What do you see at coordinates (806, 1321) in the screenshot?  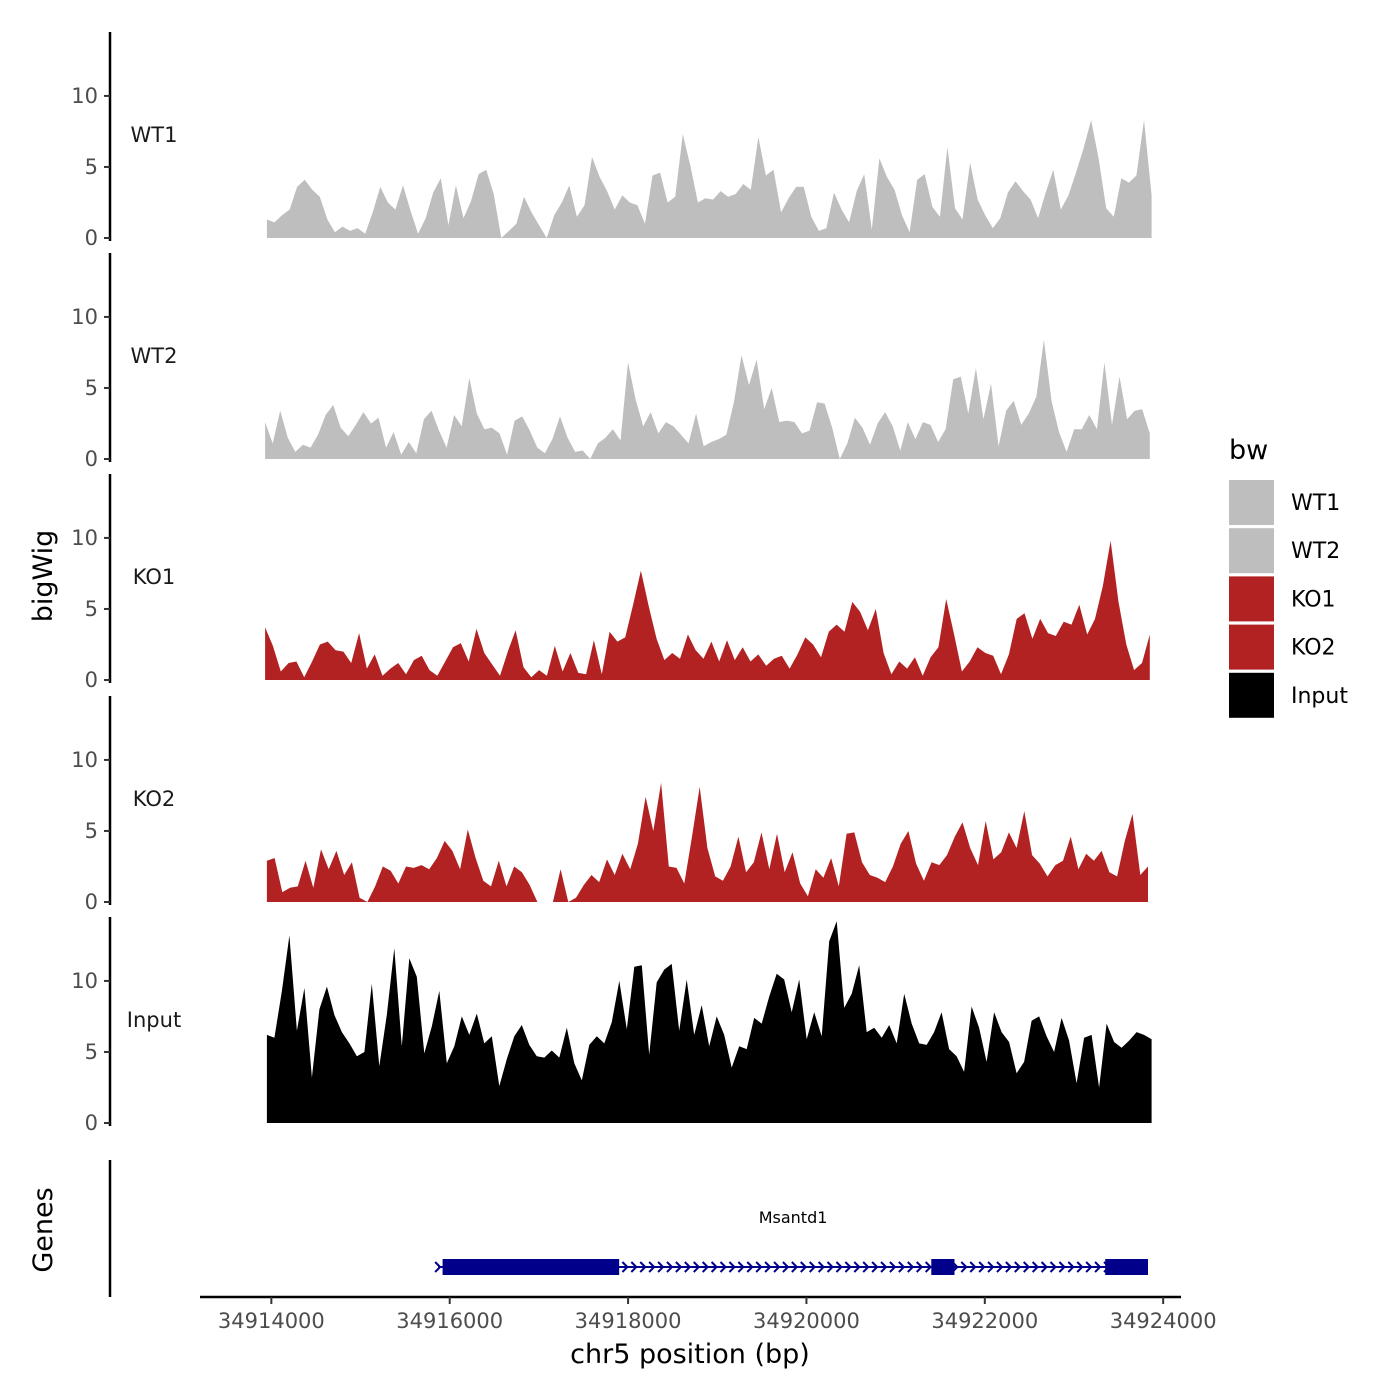 I see `x-tick-label: 34920000` at bounding box center [806, 1321].